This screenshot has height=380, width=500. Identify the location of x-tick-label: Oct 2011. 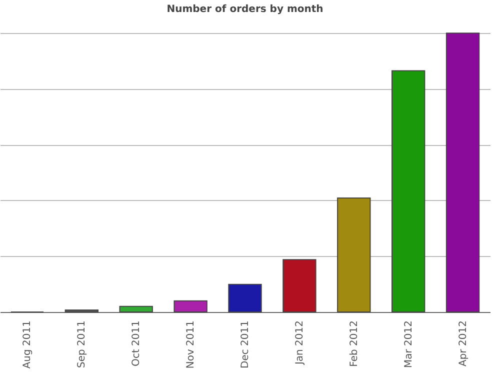
(136, 343).